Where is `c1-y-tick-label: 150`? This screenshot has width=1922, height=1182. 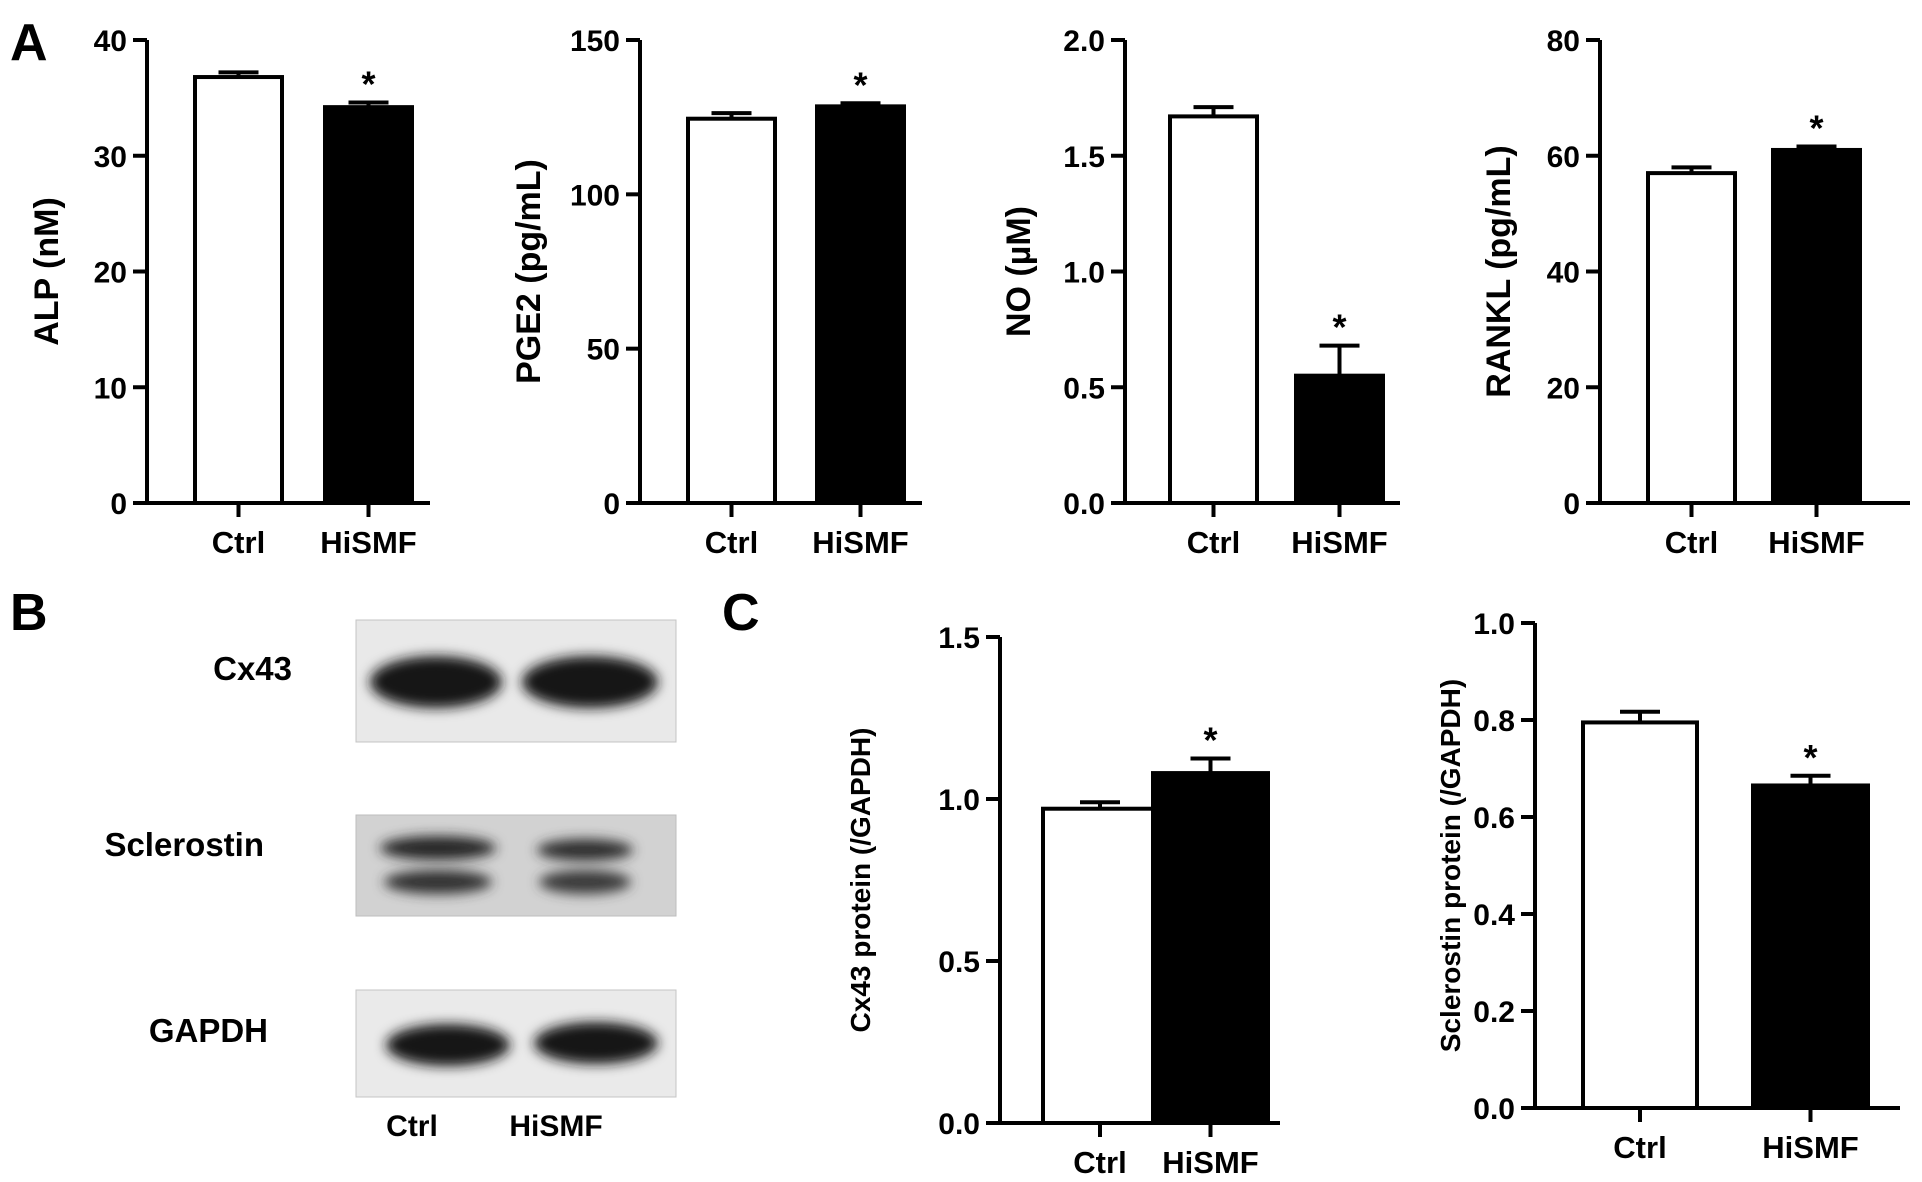 c1-y-tick-label: 150 is located at coordinates (595, 41).